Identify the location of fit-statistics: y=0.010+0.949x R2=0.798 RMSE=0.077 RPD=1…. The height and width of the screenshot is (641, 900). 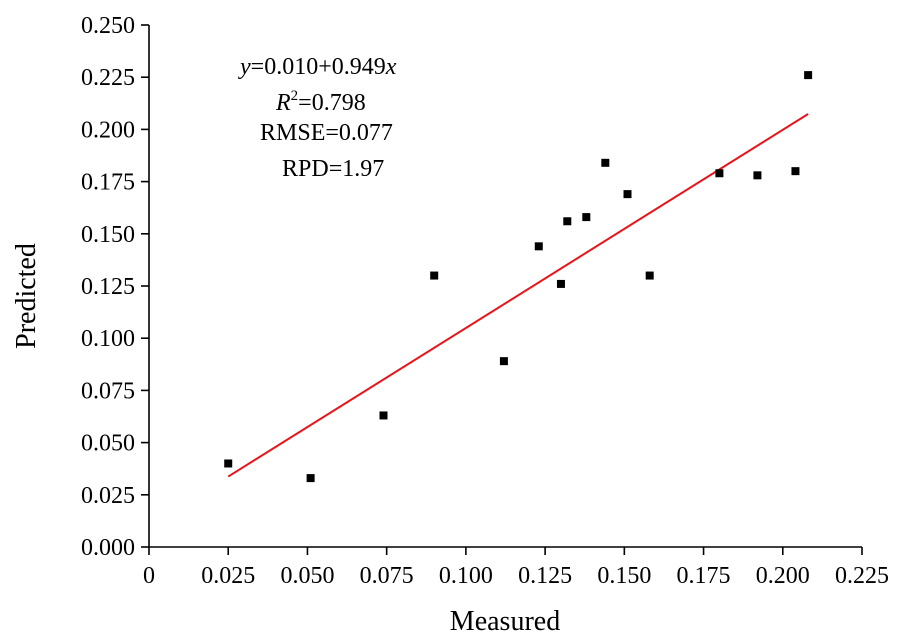
(317, 118).